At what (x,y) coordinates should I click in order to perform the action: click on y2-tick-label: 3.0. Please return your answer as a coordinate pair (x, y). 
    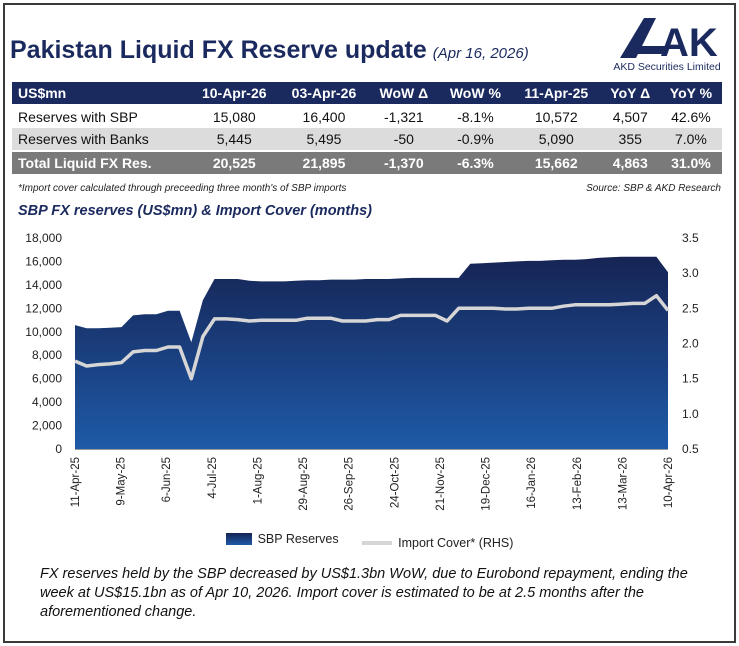
    Looking at the image, I should click on (690, 273).